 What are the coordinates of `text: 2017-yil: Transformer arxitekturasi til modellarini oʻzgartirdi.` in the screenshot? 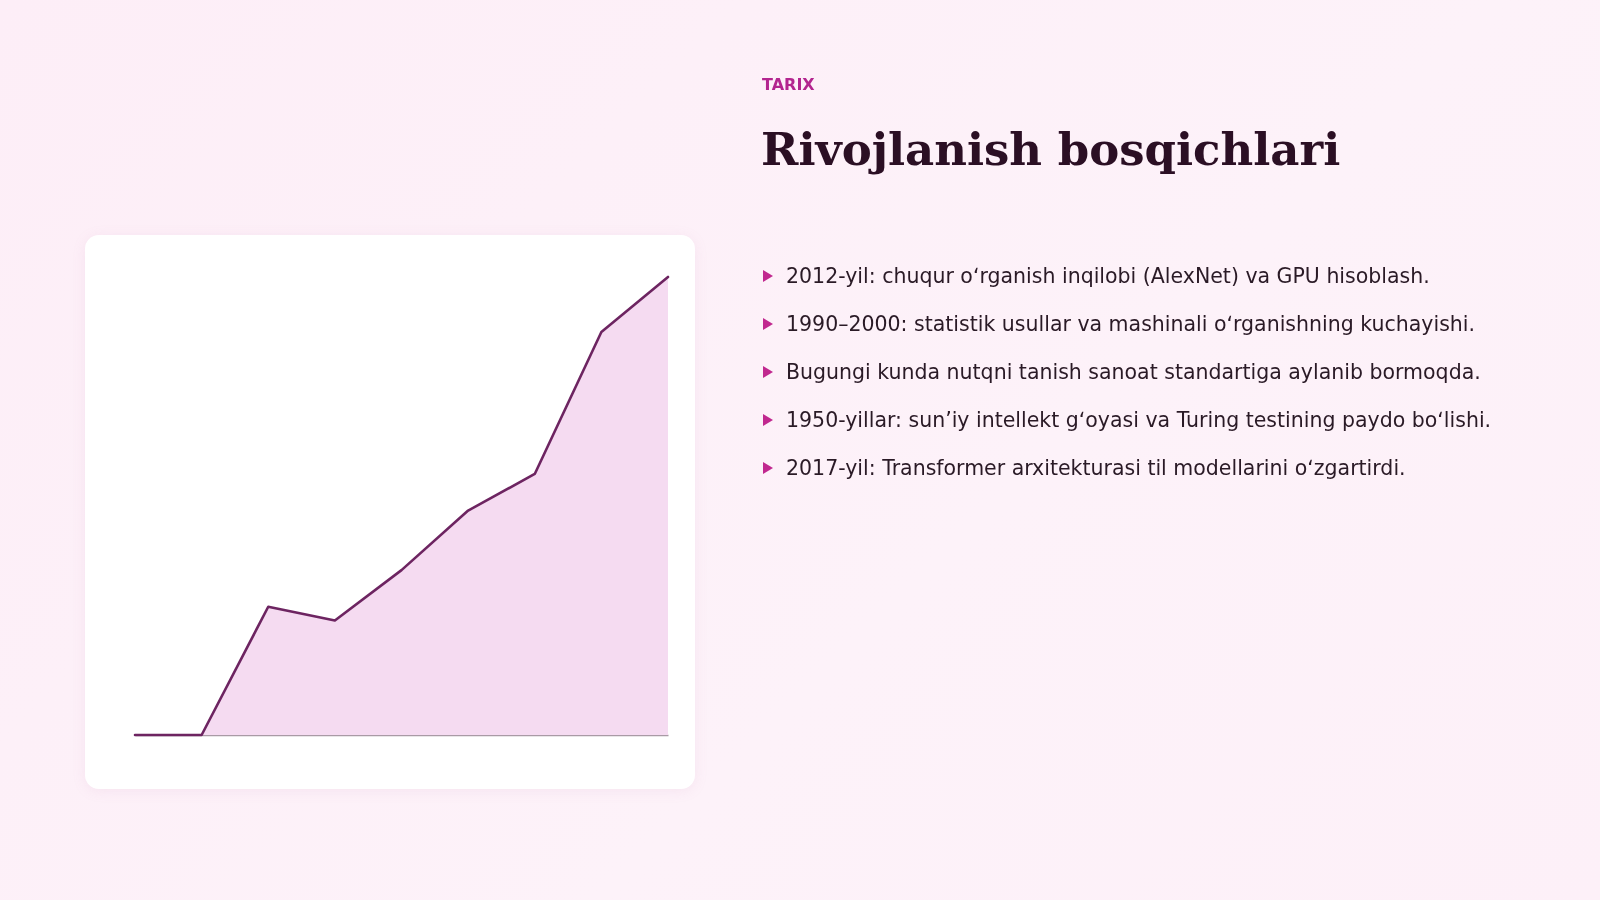 It's located at (1096, 468).